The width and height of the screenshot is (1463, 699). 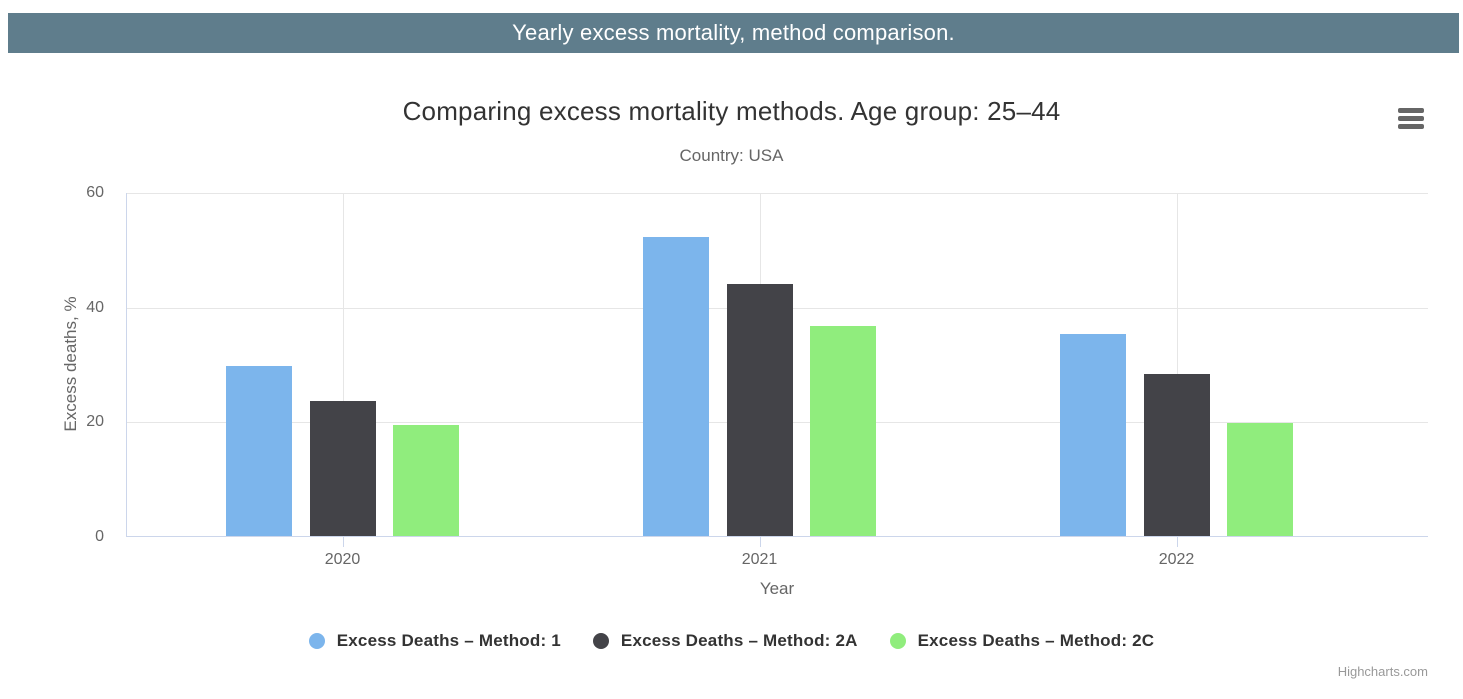 I want to click on bar-series3-2022, so click(x=1260, y=479).